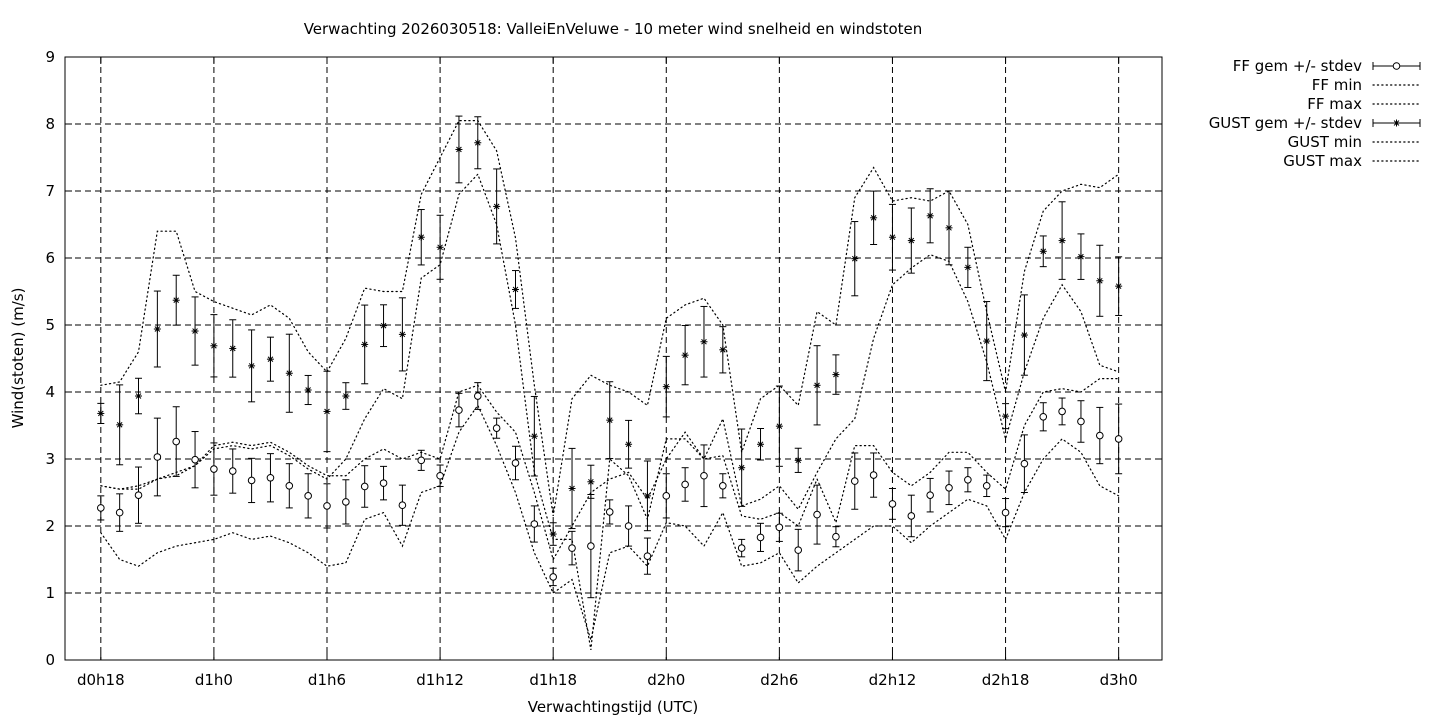 The height and width of the screenshot is (720, 1440). I want to click on x-tick-label: d1h12, so click(440, 680).